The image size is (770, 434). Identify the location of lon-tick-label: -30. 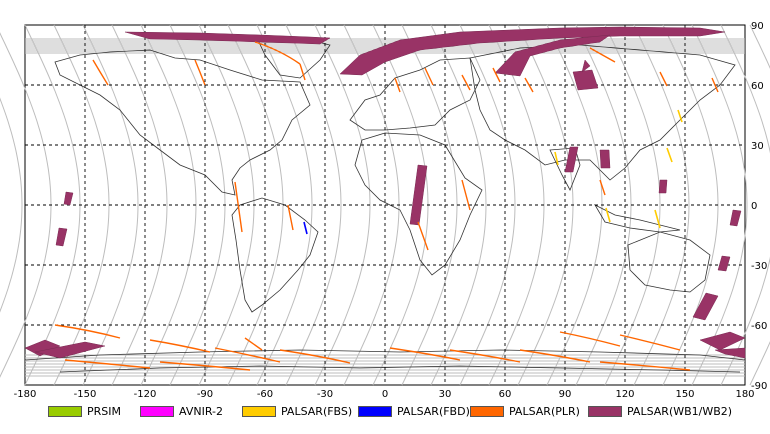
(325, 394).